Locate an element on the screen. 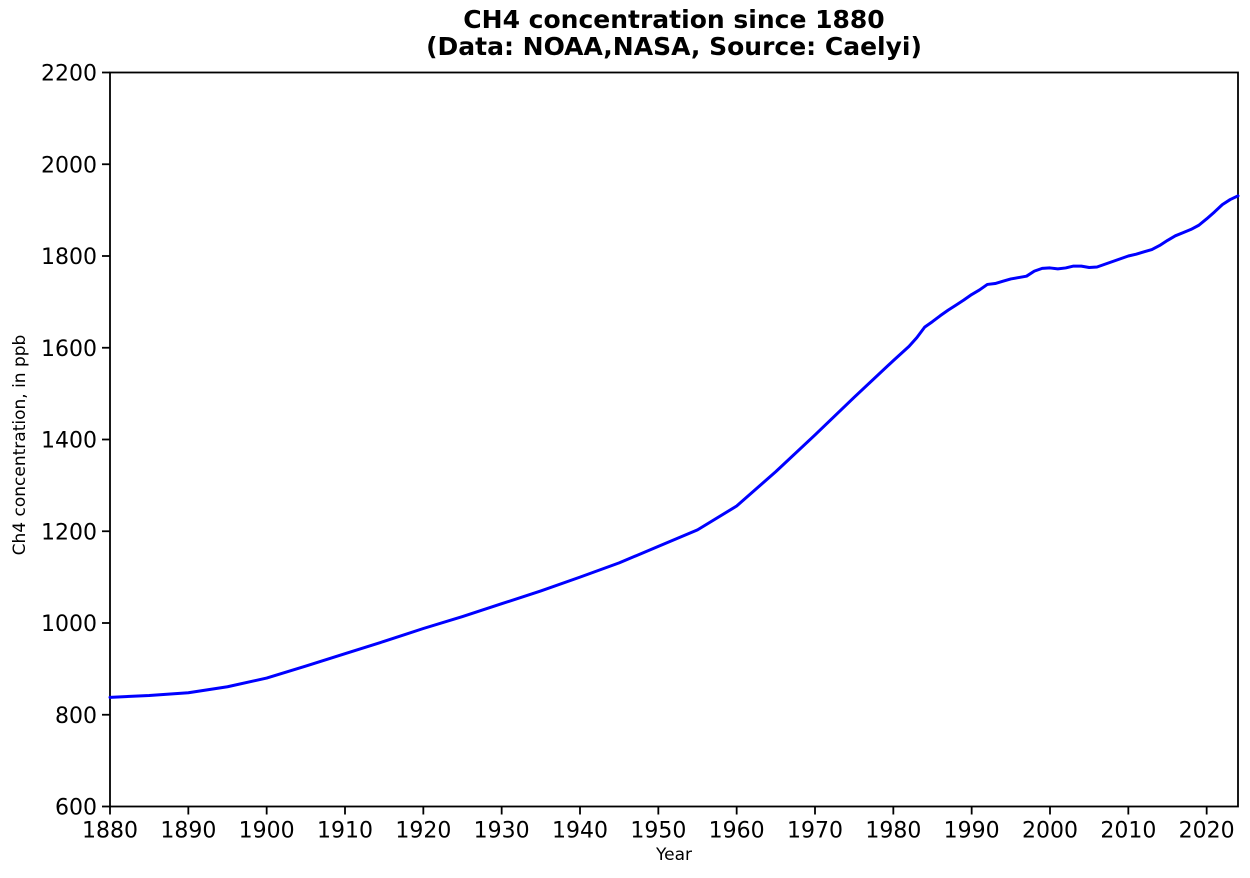 The height and width of the screenshot is (878, 1250). x-tick-label: 1990 is located at coordinates (972, 831).